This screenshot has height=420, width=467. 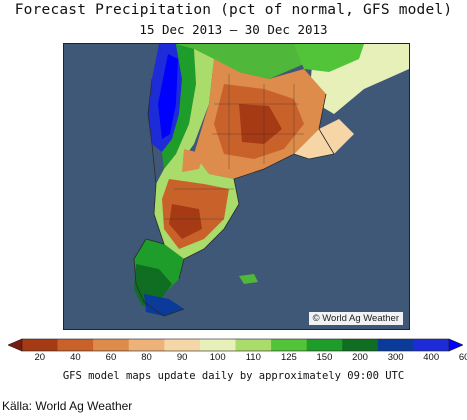 I want to click on color-scale-tick-label: 125, so click(x=288, y=357).